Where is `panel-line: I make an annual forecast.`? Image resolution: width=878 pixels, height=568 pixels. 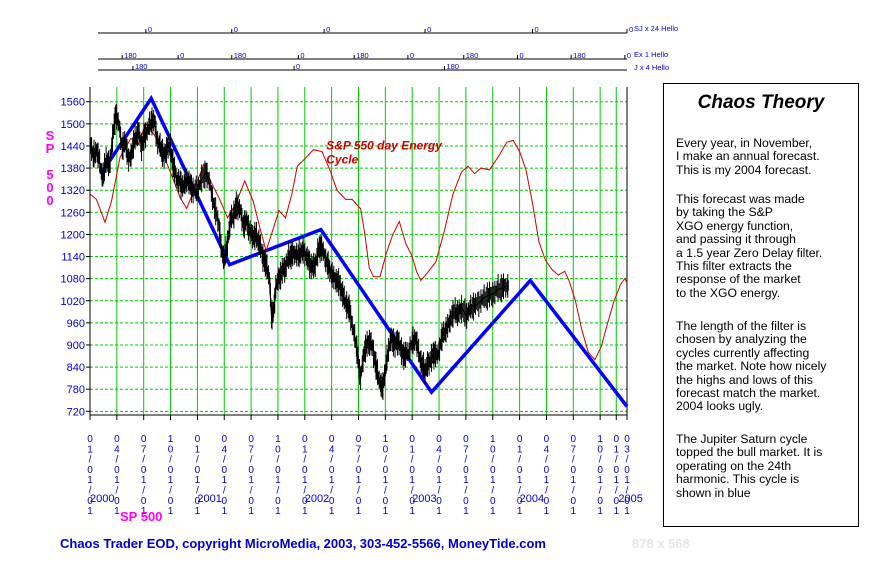 panel-line: I make an annual forecast. is located at coordinates (748, 156).